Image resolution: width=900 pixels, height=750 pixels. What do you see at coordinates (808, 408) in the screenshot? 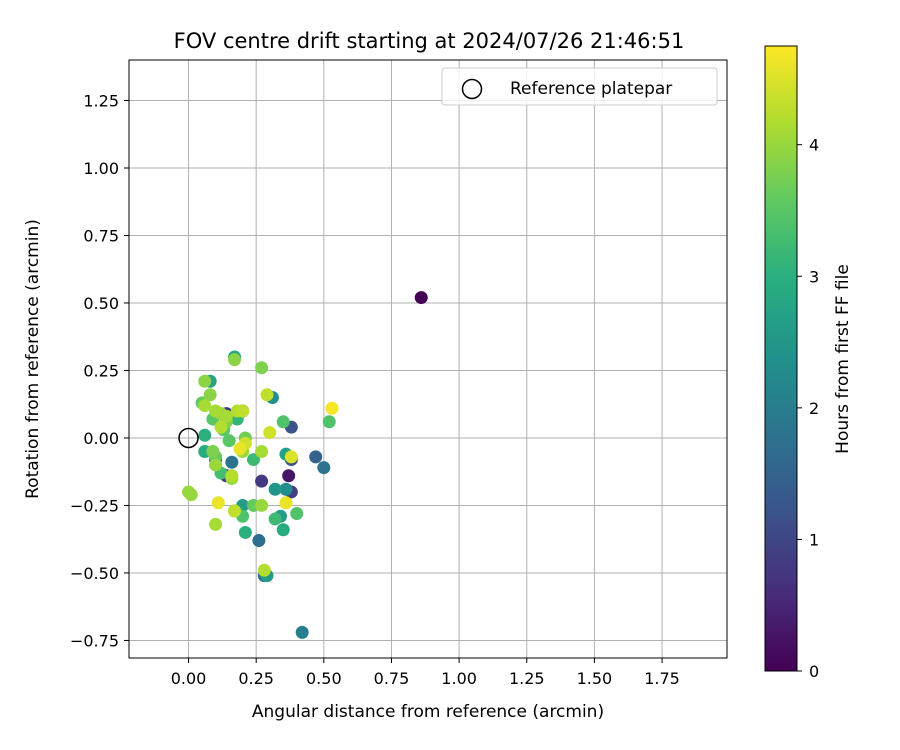
I see `colorbar-ticks: 0 1 2 3 4` at bounding box center [808, 408].